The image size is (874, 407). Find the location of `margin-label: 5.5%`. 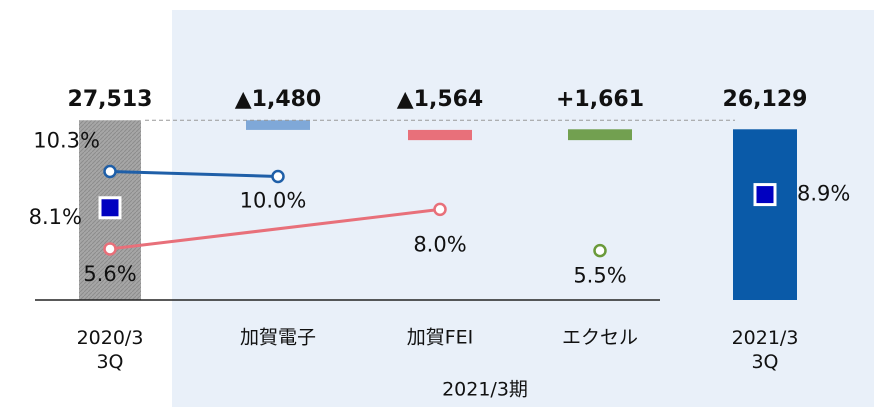

margin-label: 5.5% is located at coordinates (599, 276).